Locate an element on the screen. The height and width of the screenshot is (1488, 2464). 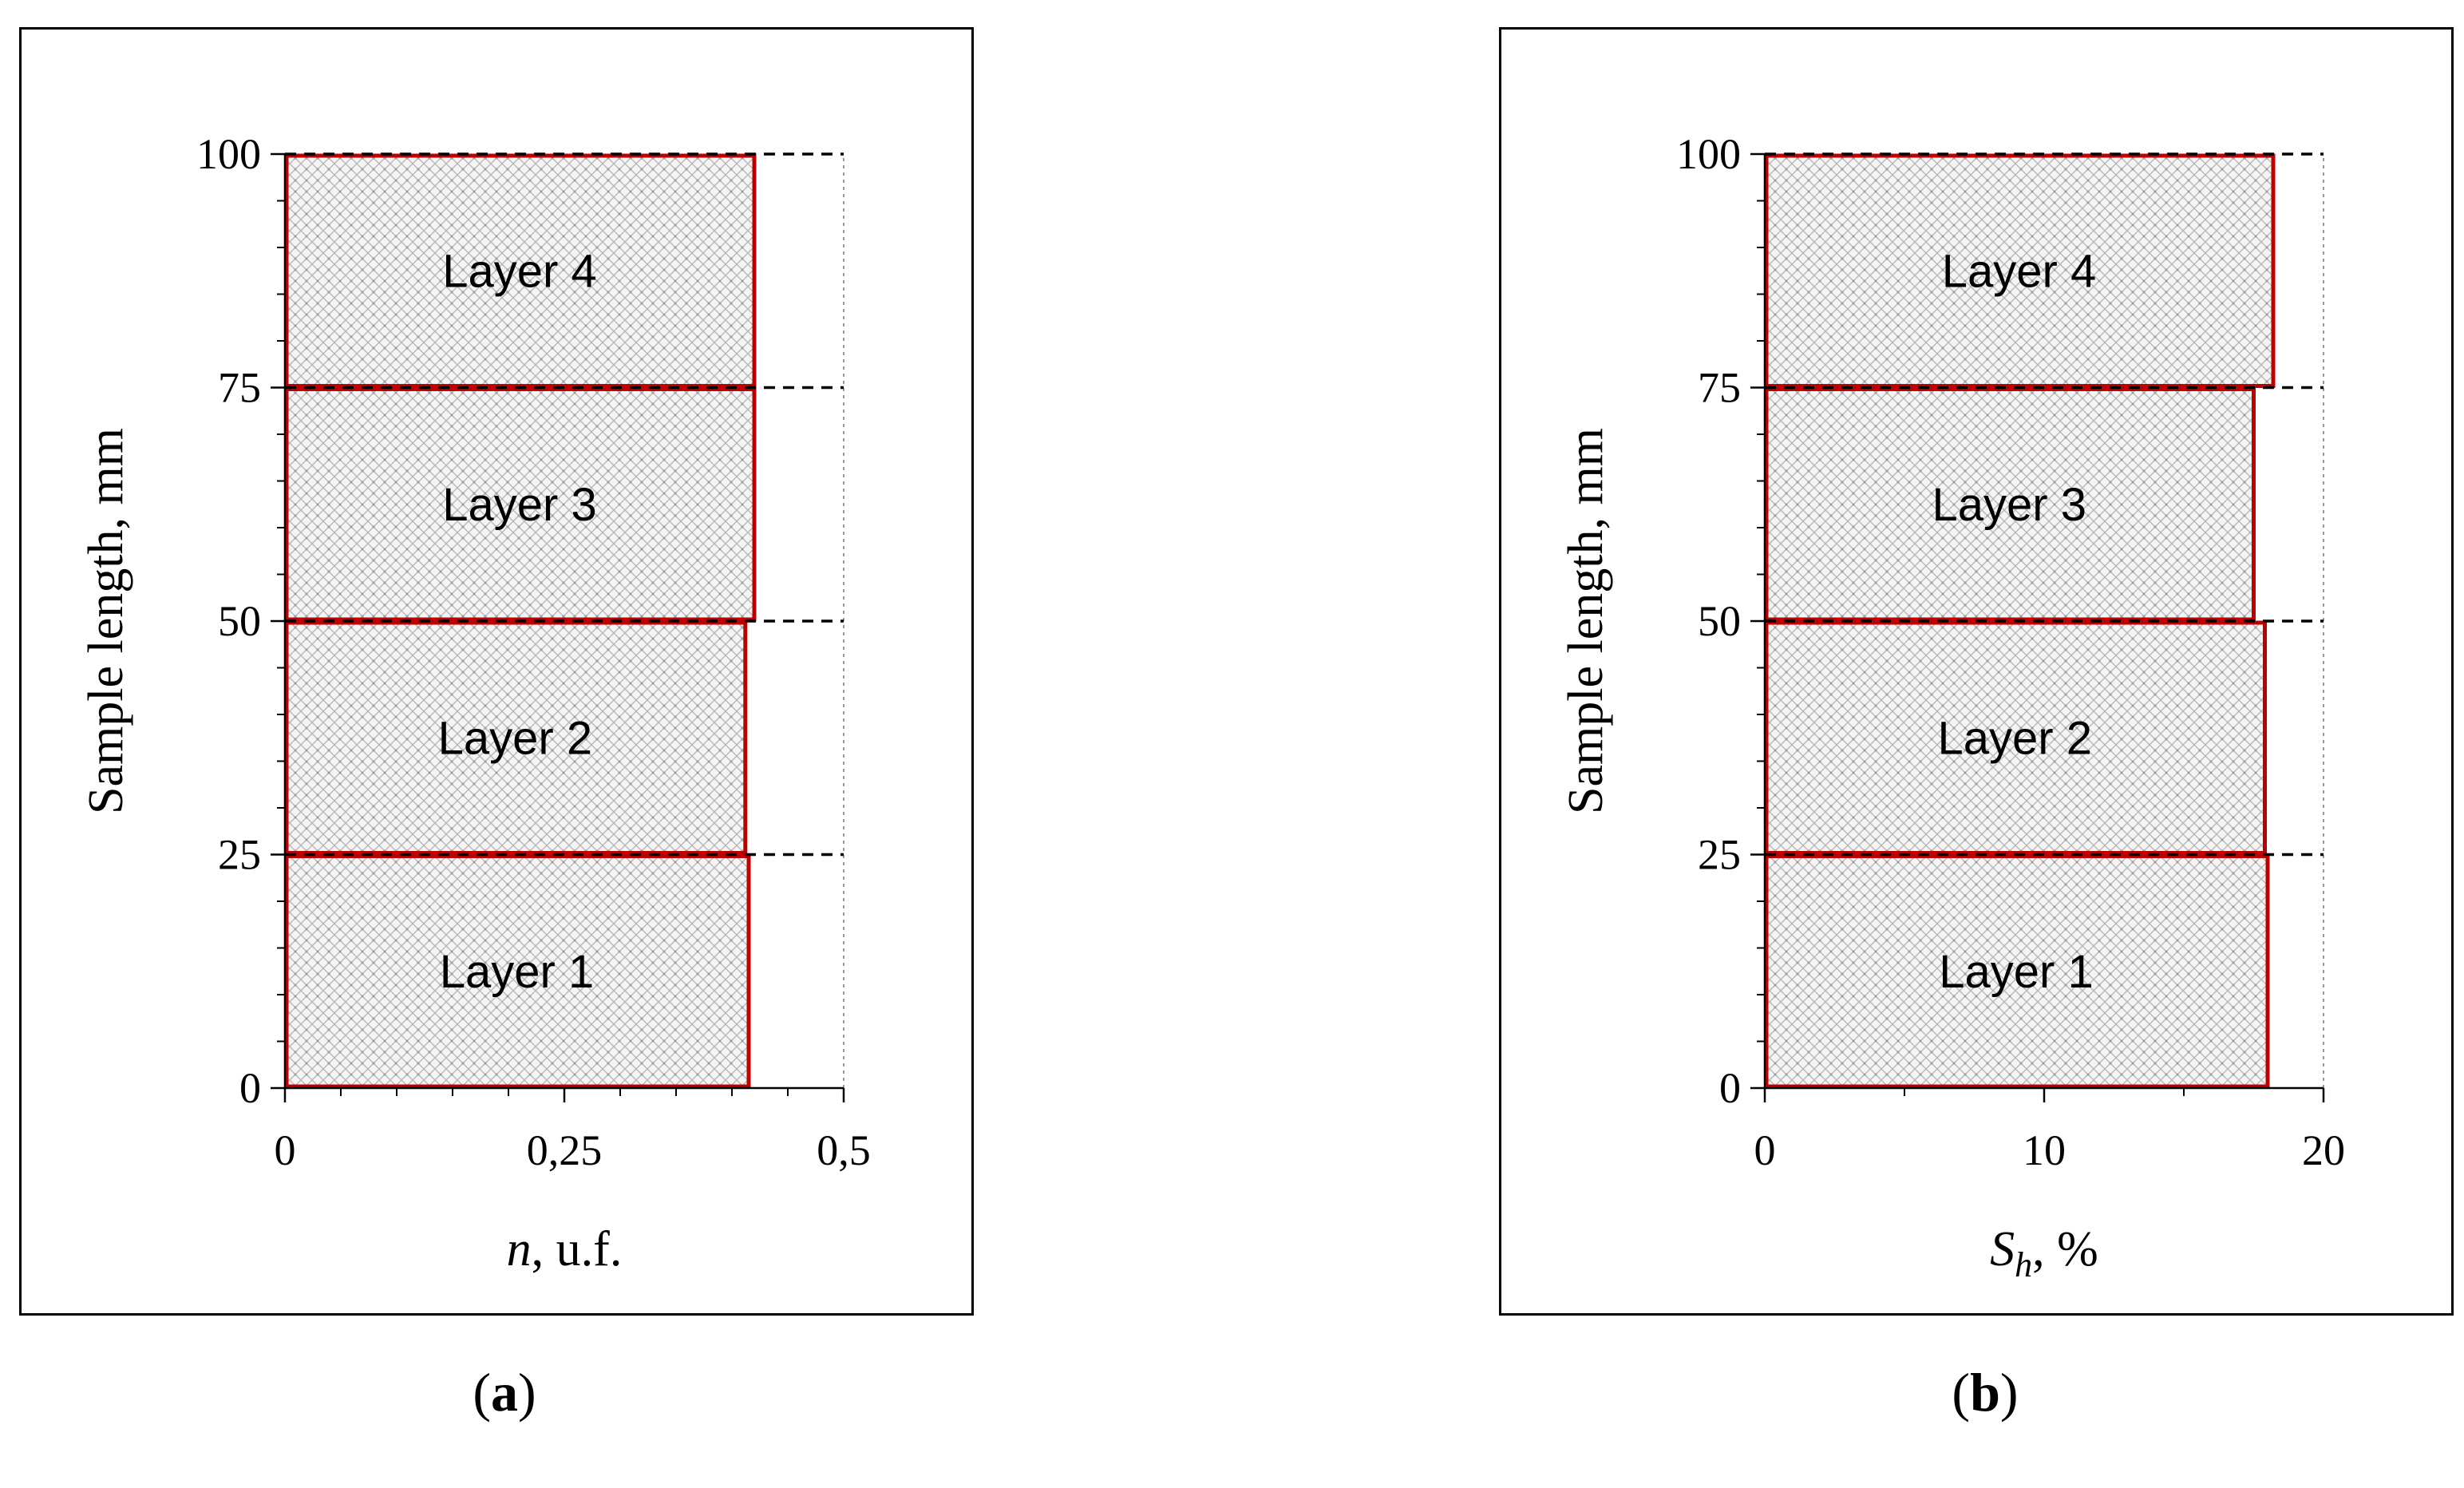
caption-b-letter: b is located at coordinates (1985, 1392).